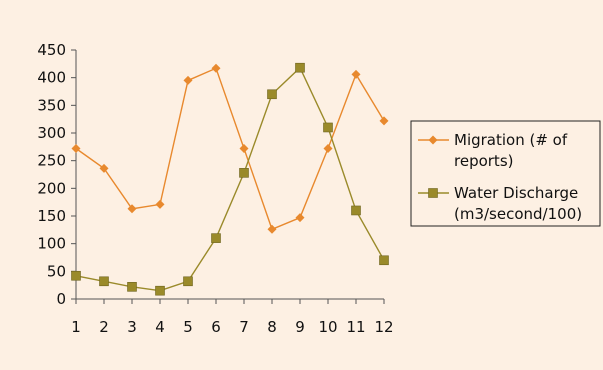 This screenshot has width=603, height=370. What do you see at coordinates (160, 327) in the screenshot?
I see `x-tick-label: 4` at bounding box center [160, 327].